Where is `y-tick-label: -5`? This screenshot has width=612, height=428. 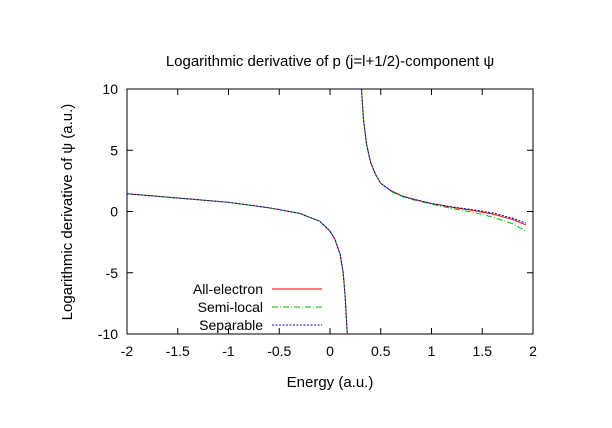
y-tick-label: -5 is located at coordinates (112, 273).